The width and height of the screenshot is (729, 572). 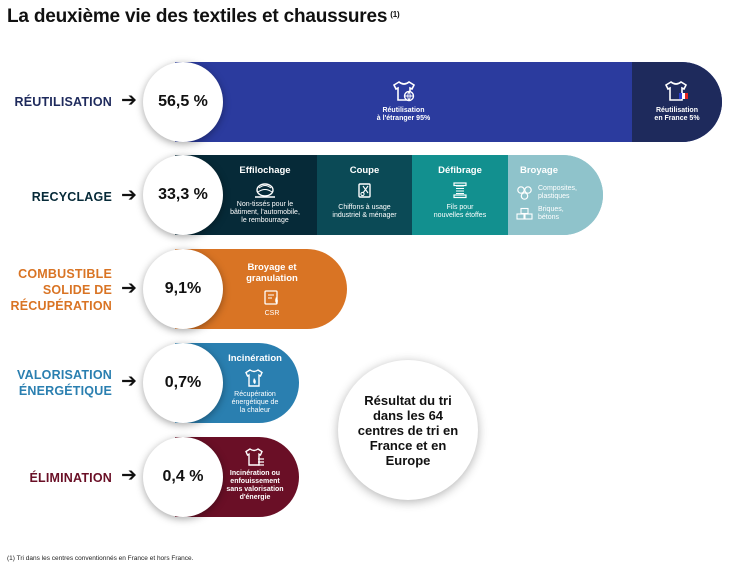 What do you see at coordinates (183, 477) in the screenshot?
I see `value-circle-elimination: 0,4 %` at bounding box center [183, 477].